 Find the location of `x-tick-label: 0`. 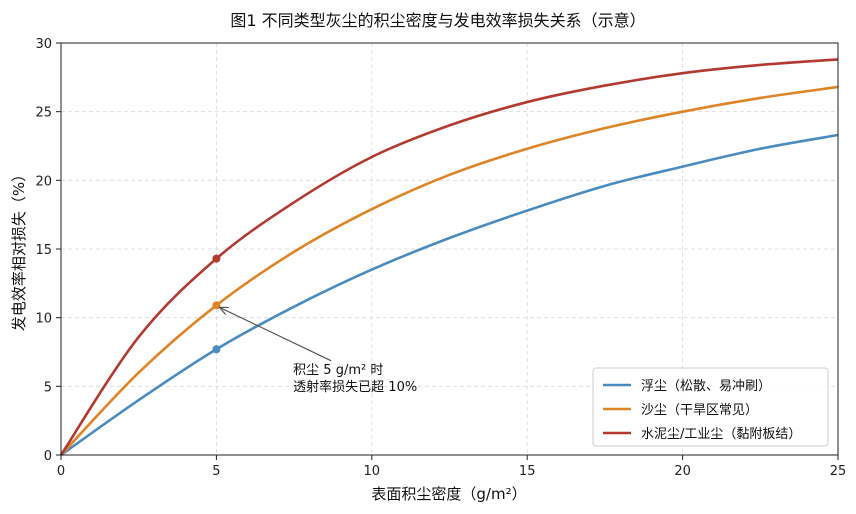

x-tick-label: 0 is located at coordinates (61, 471).